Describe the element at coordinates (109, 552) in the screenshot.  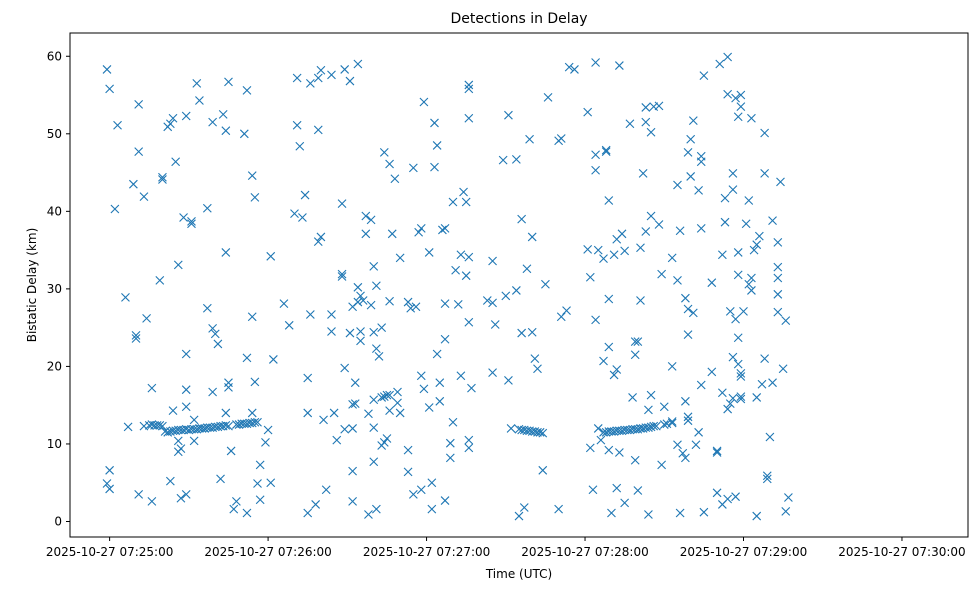
I see `x-tick-label: 2025-10-27 07:25:00` at that location.